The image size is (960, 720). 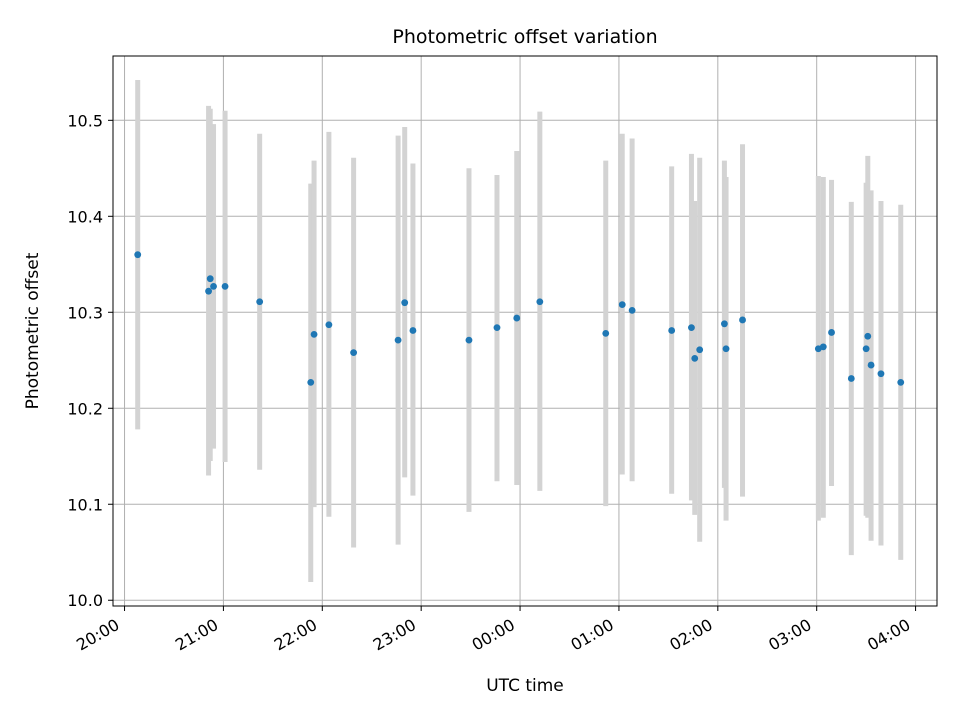 I want to click on y-tick-label: 10.0, so click(x=85, y=600).